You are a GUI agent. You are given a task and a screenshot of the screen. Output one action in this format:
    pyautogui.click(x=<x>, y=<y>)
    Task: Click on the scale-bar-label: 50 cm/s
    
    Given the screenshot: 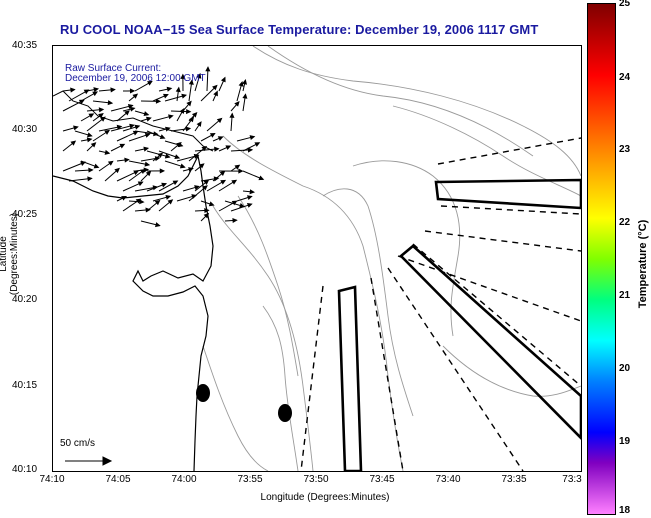 What is the action you would take?
    pyautogui.click(x=78, y=443)
    